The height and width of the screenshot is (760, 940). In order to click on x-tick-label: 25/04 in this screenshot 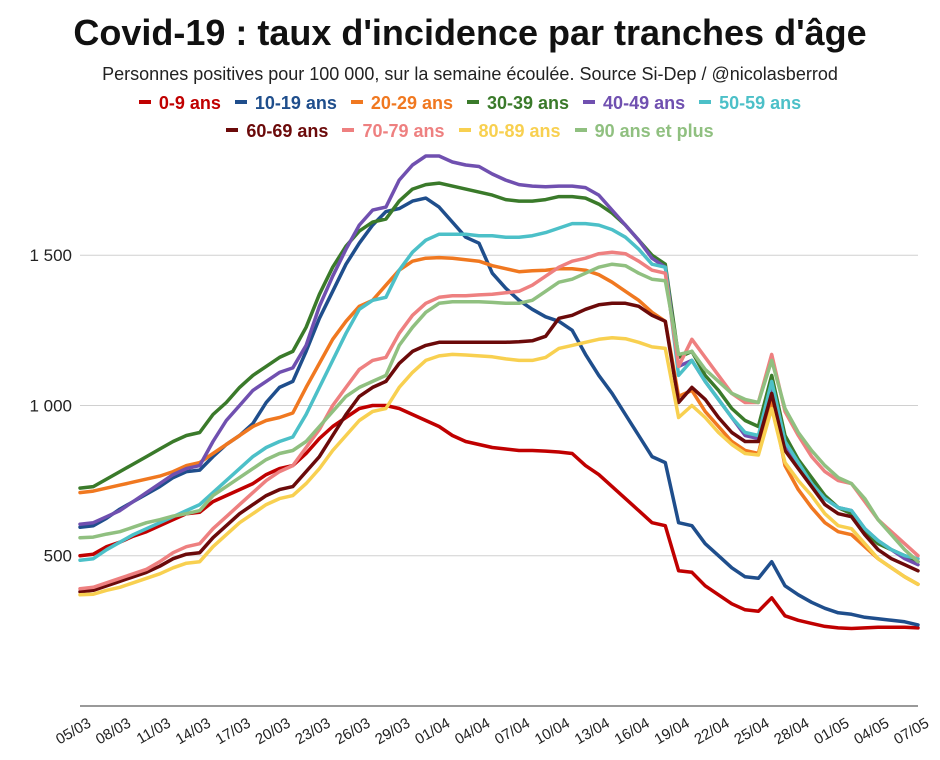, I will do `click(751, 731)`.